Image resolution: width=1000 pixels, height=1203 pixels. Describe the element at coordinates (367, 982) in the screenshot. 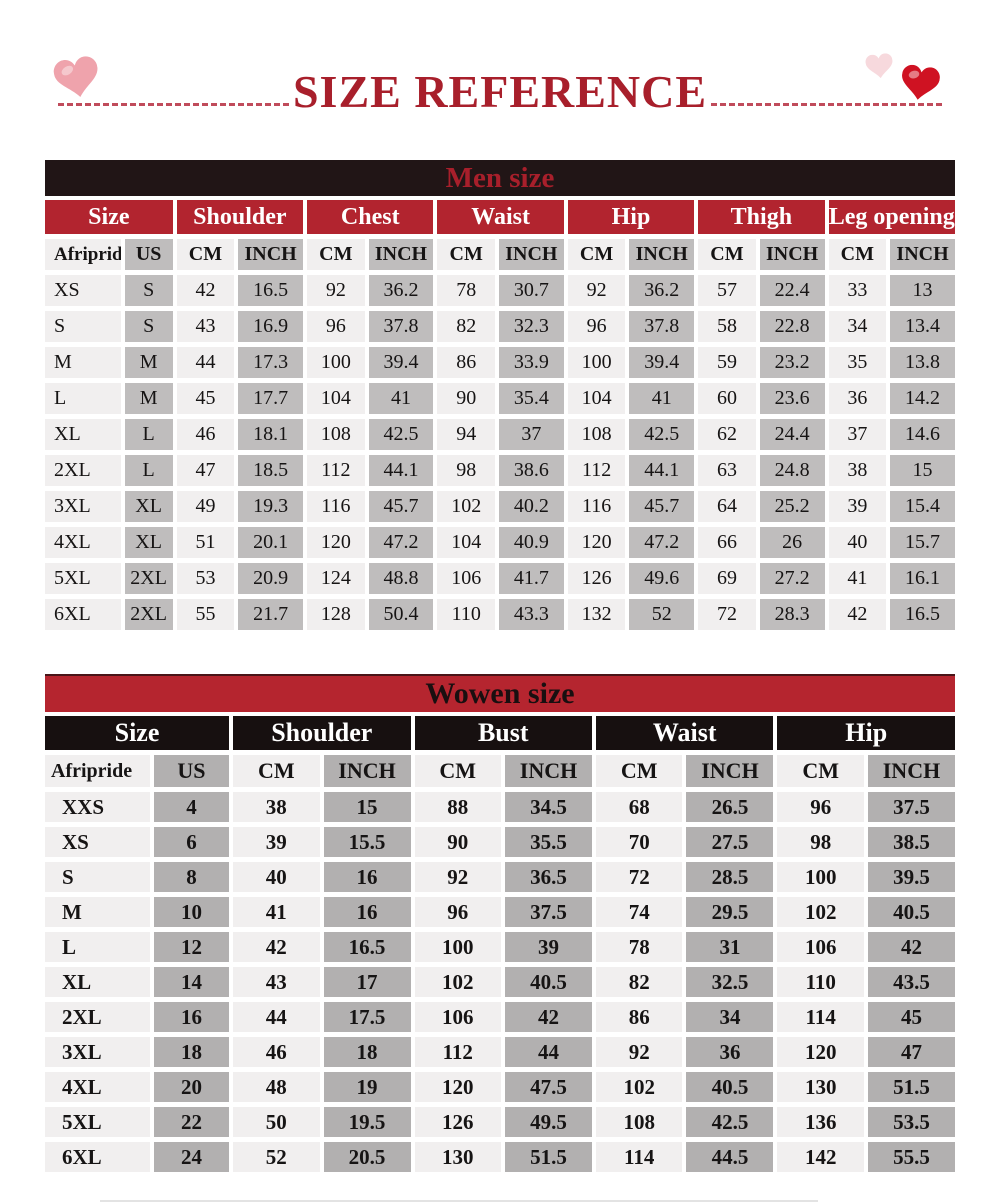

I see `value-cell: 17` at that location.